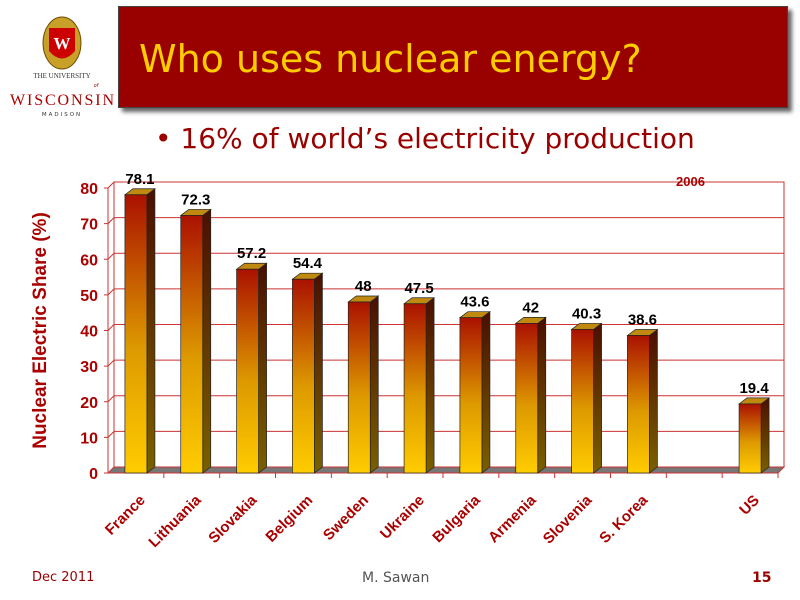 The width and height of the screenshot is (800, 600). Describe the element at coordinates (396, 578) in the screenshot. I see `footer-author: M. Sawan` at that location.